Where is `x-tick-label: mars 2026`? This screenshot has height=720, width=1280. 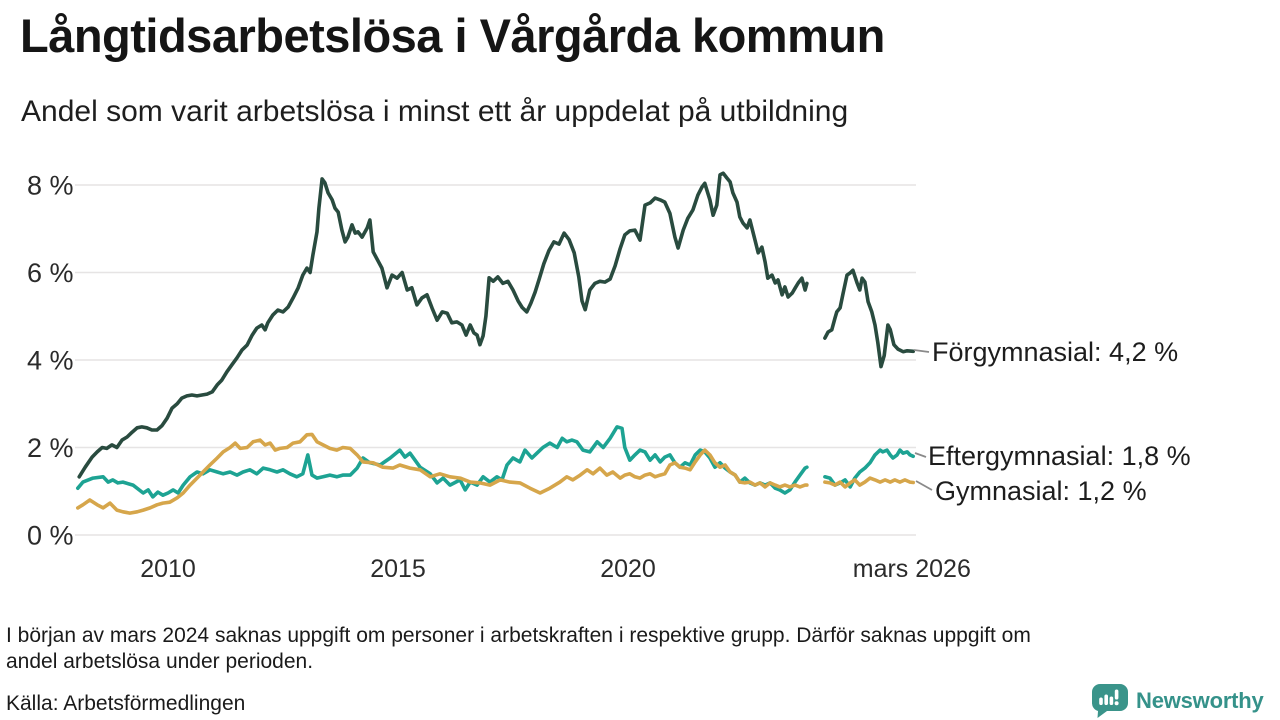
x-tick-label: mars 2026 is located at coordinates (912, 569).